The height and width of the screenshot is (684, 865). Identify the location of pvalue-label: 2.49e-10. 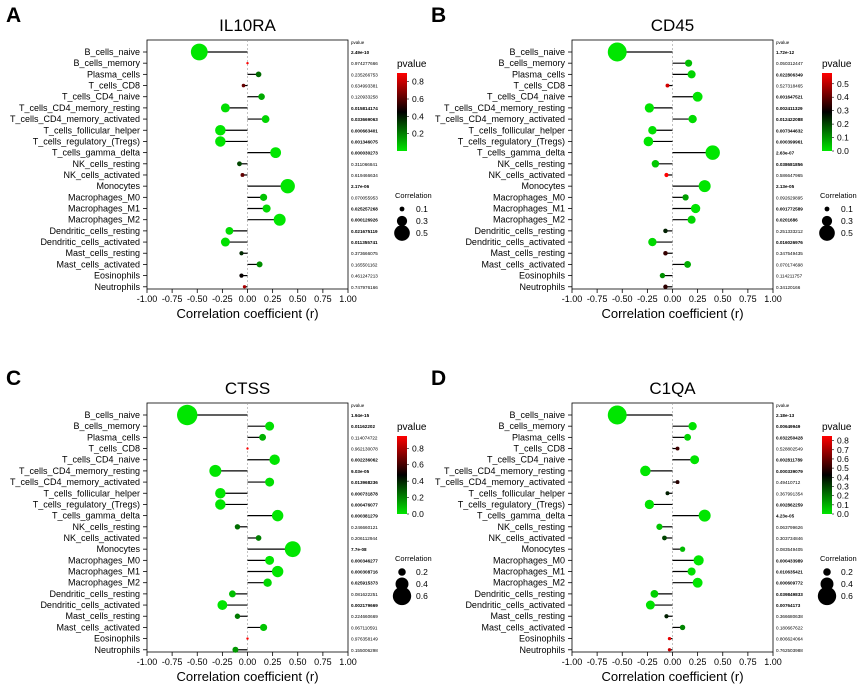
(360, 52).